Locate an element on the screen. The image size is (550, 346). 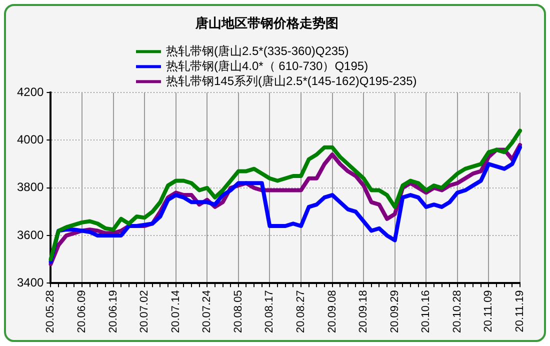
legend-label: 热轧带钢(唐山4.0*（ 610-730）Q195) is located at coordinates (267, 65).